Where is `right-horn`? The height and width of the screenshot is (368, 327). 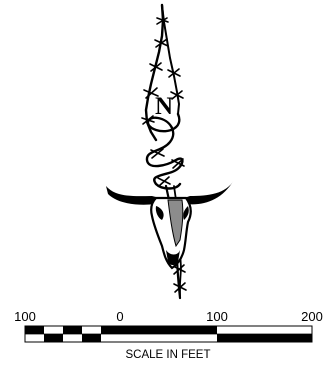 right-horn is located at coordinates (209, 192).